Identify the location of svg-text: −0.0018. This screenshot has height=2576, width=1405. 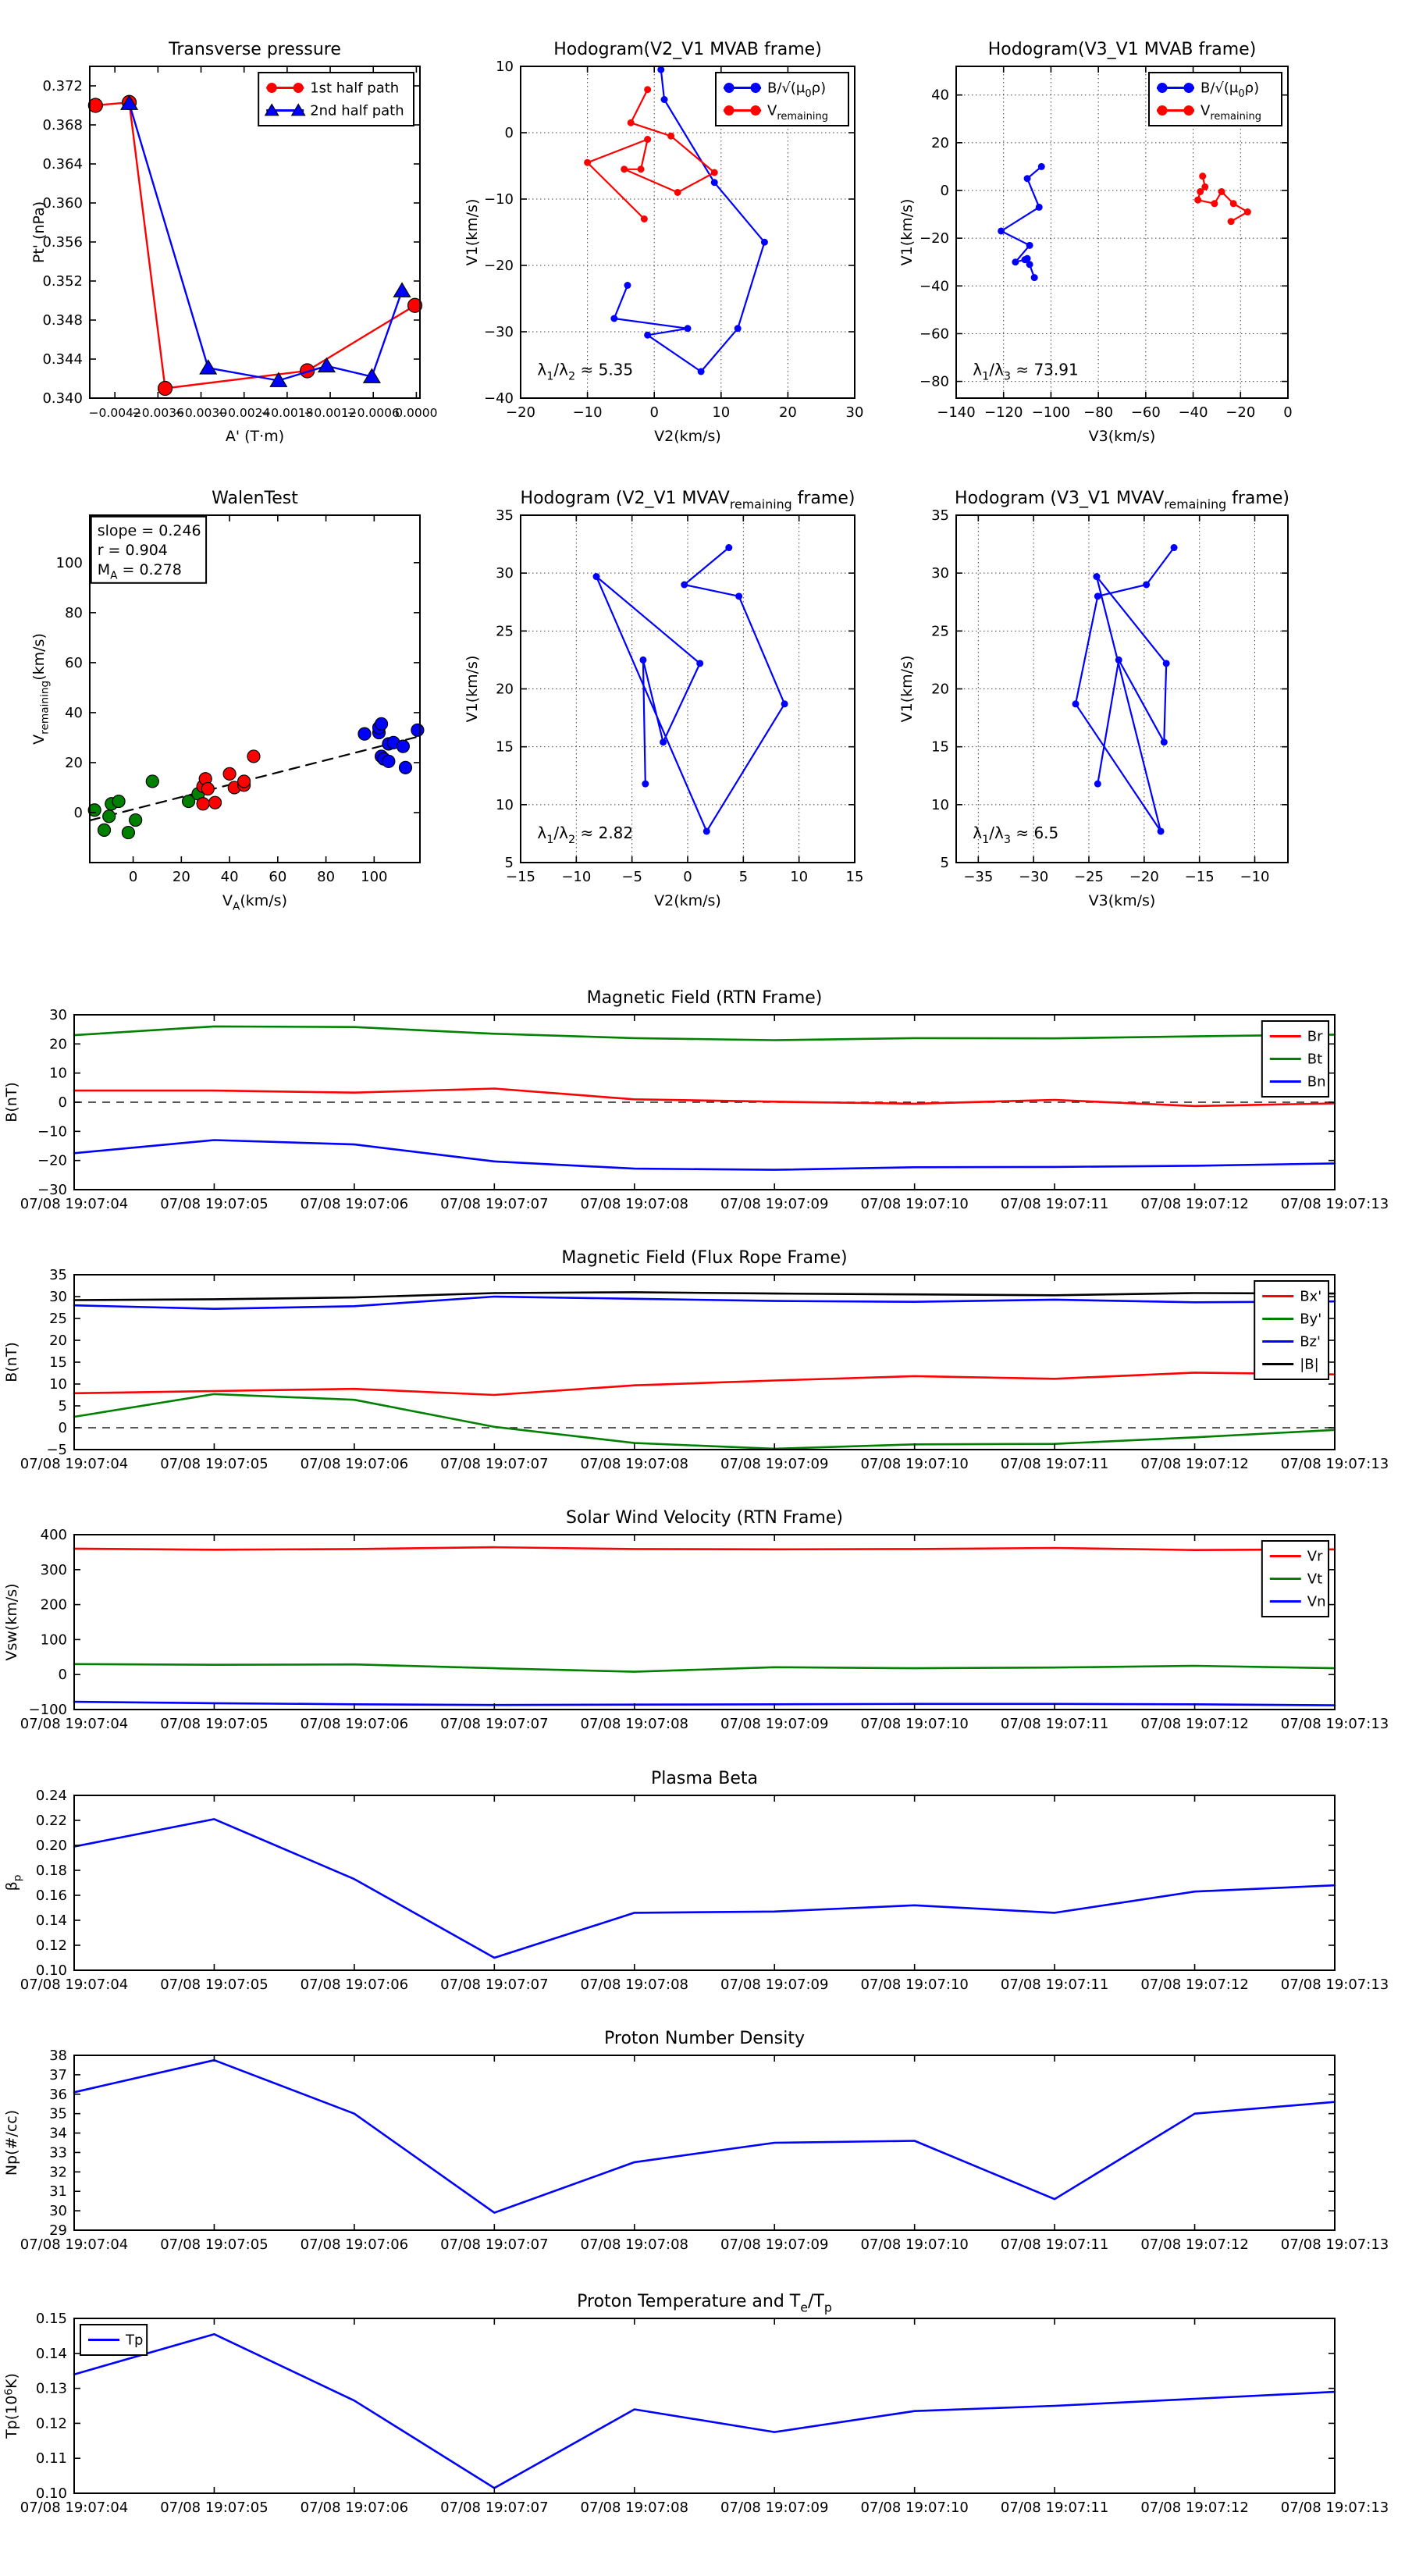
(287, 413).